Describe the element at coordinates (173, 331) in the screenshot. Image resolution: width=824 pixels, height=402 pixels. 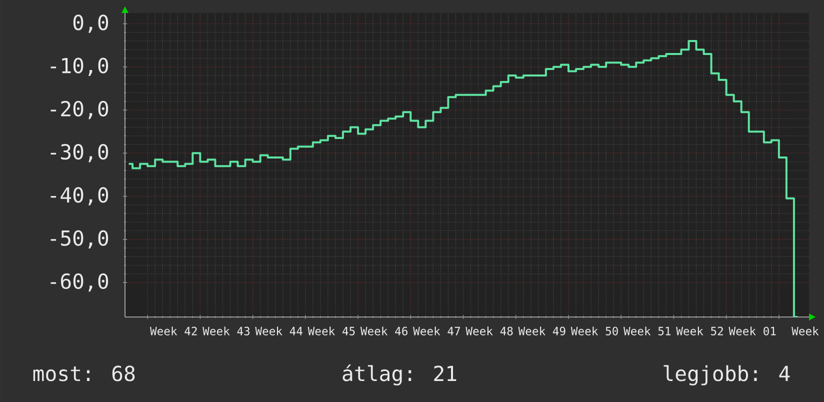
I see `x-tick-label: Week 42` at that location.